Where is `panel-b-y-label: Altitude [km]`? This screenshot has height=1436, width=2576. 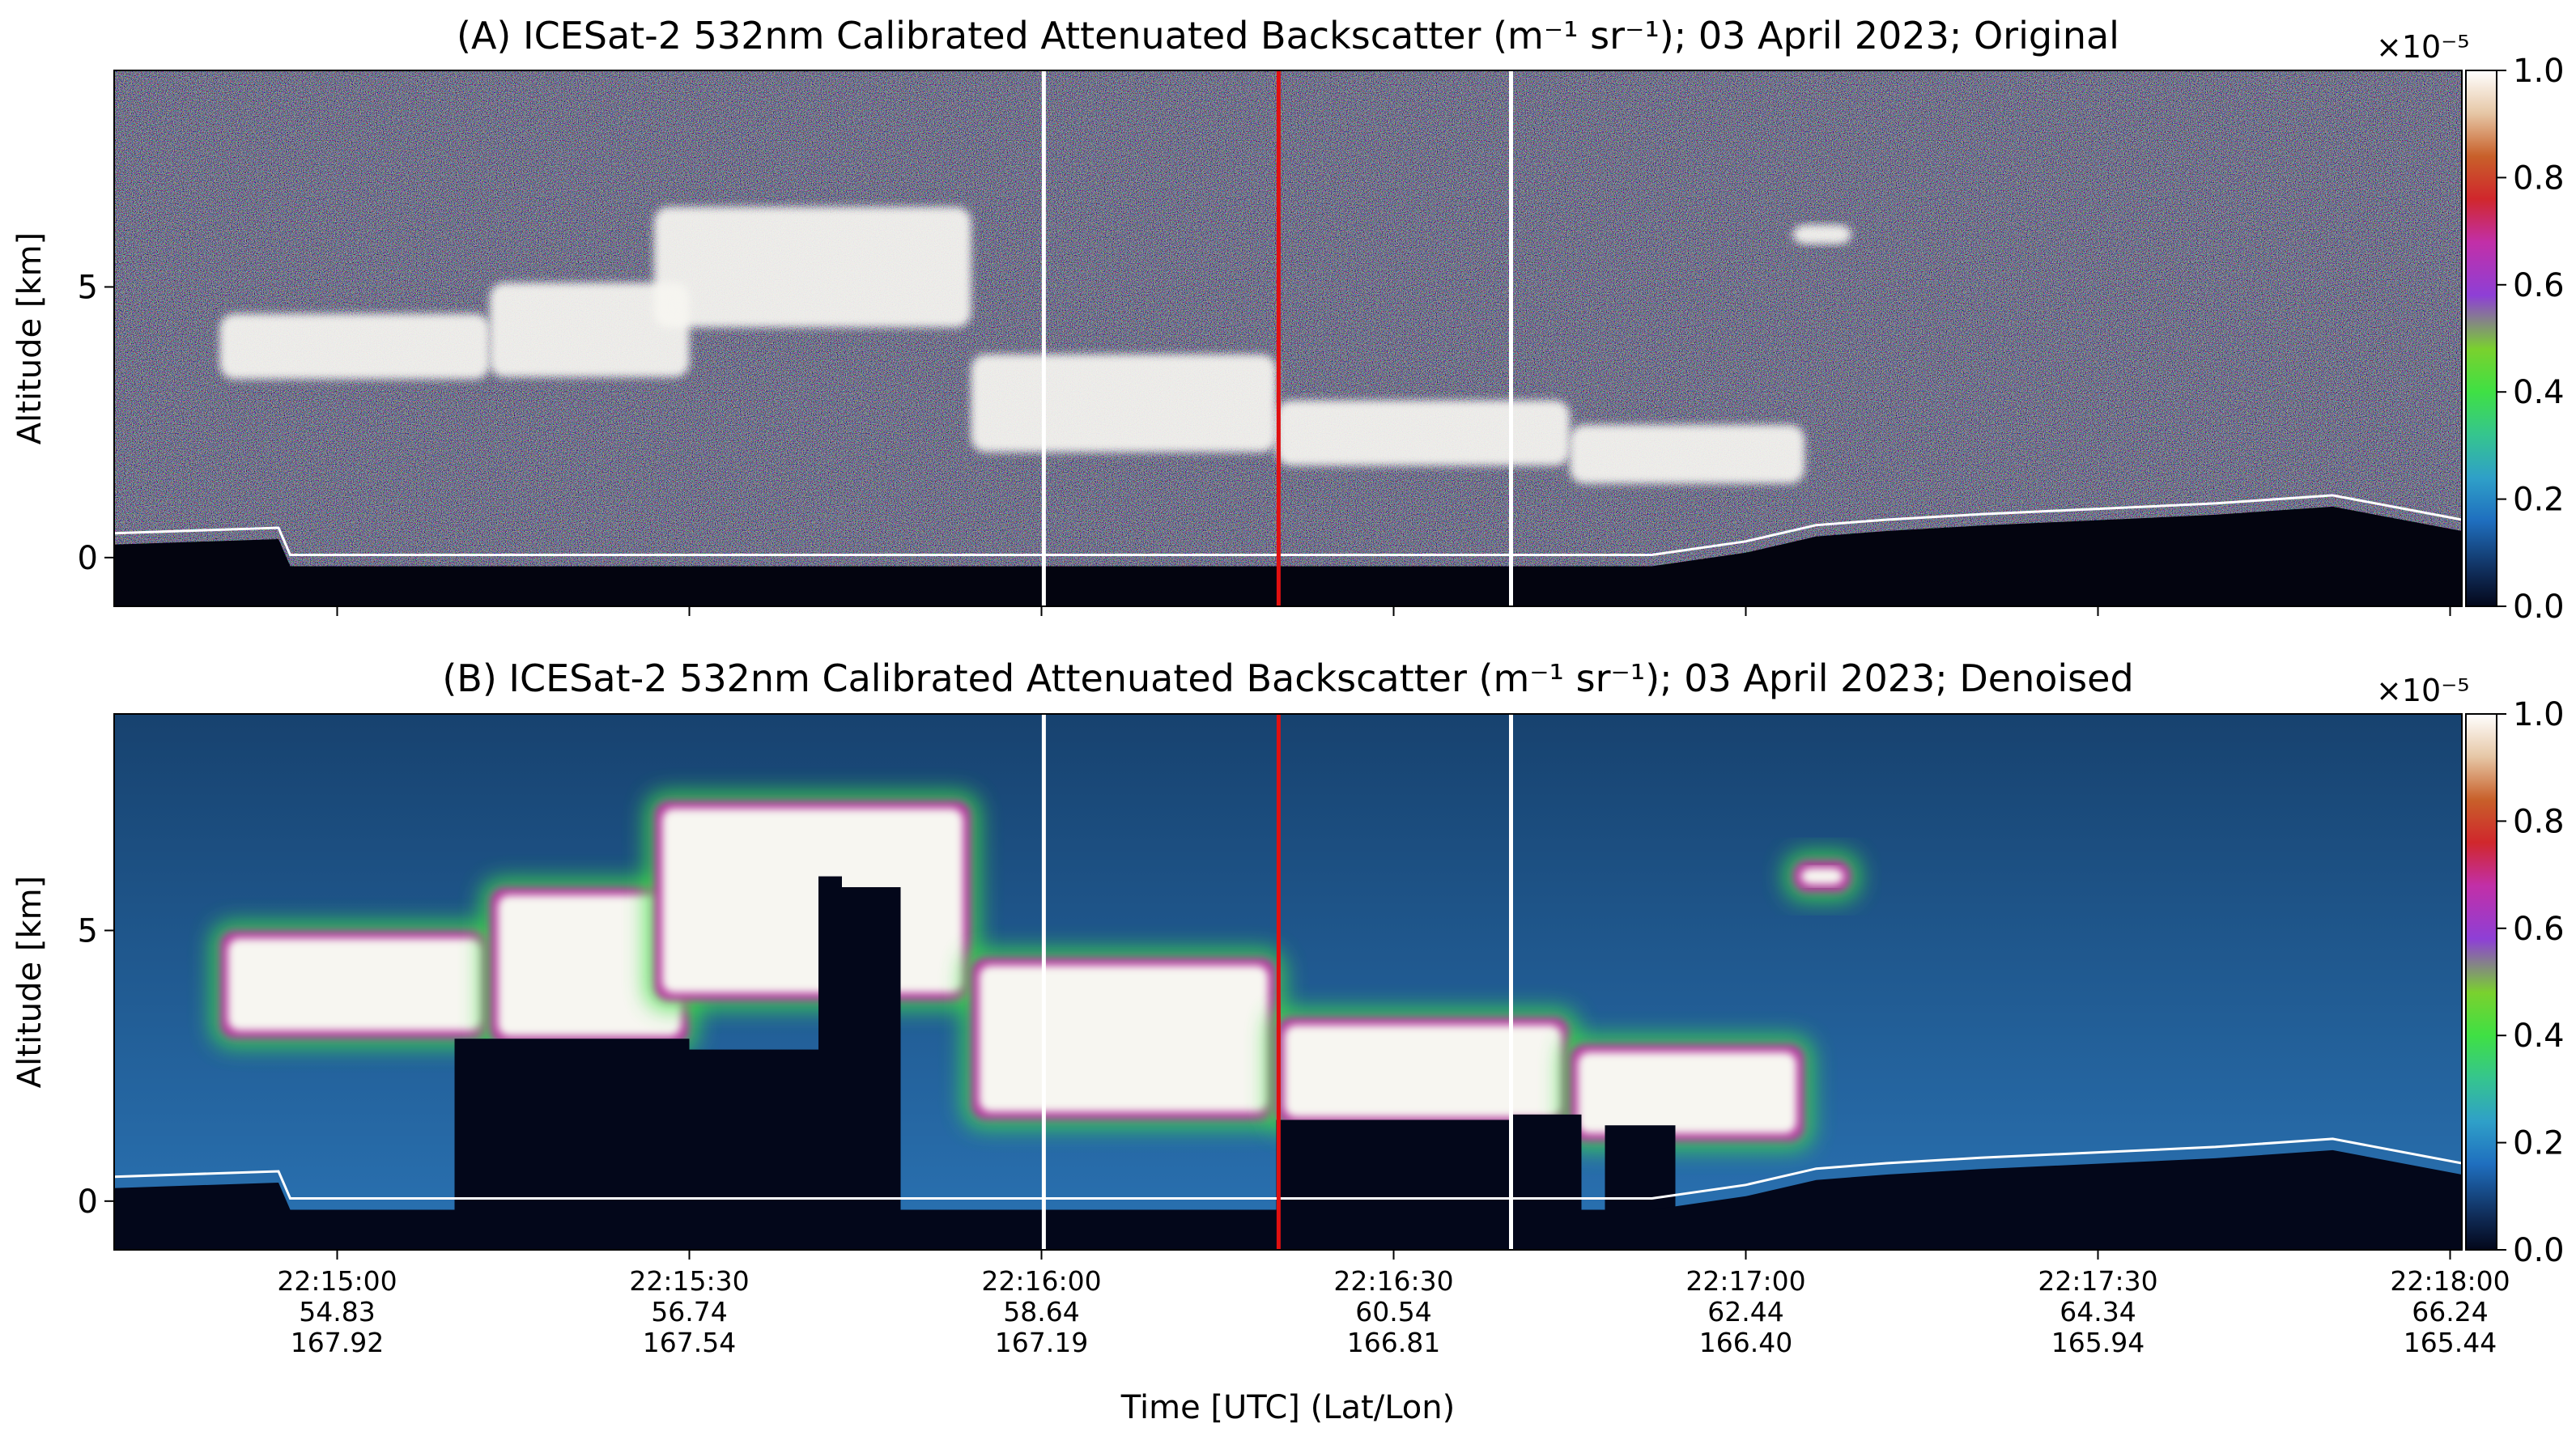 panel-b-y-label: Altitude [km] is located at coordinates (30, 982).